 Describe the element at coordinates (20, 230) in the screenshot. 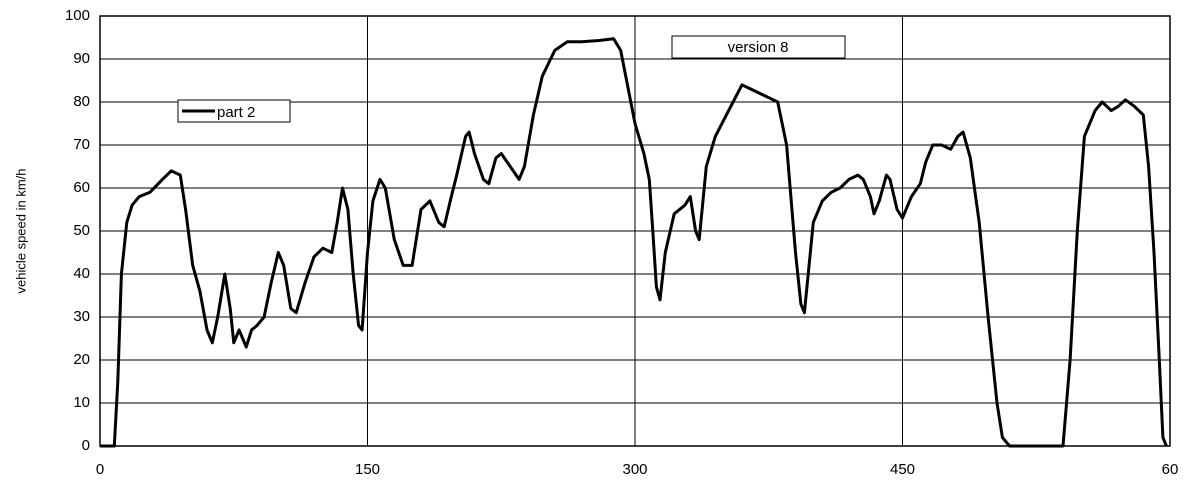

I see `y-axis-label: vehicle speed in km/h` at that location.